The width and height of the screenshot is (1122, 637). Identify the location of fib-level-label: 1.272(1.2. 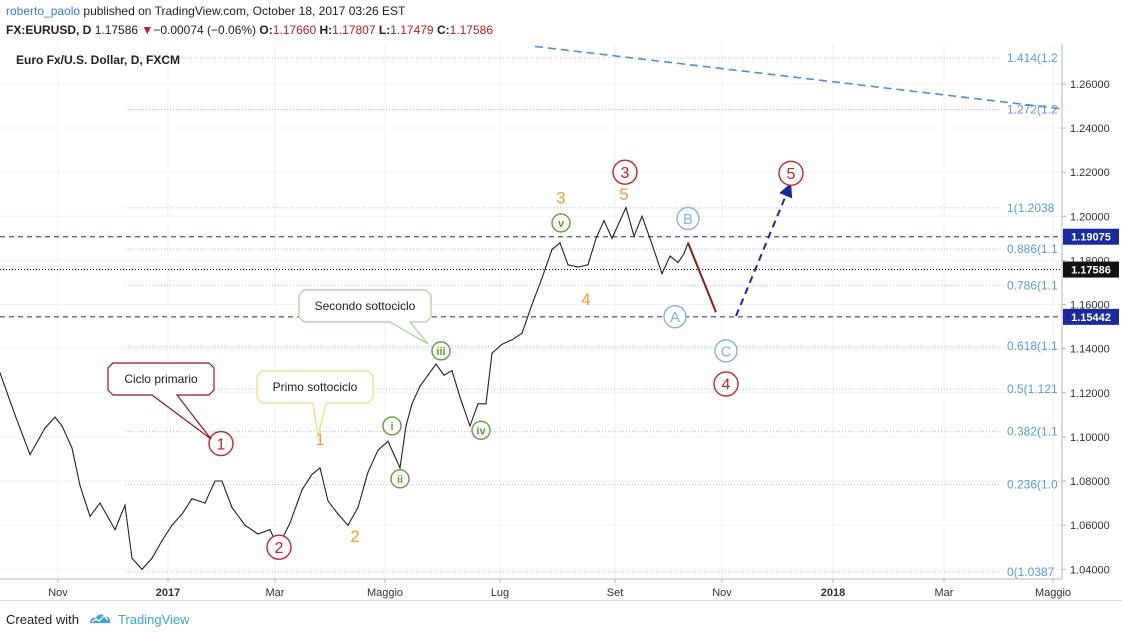
(1032, 110).